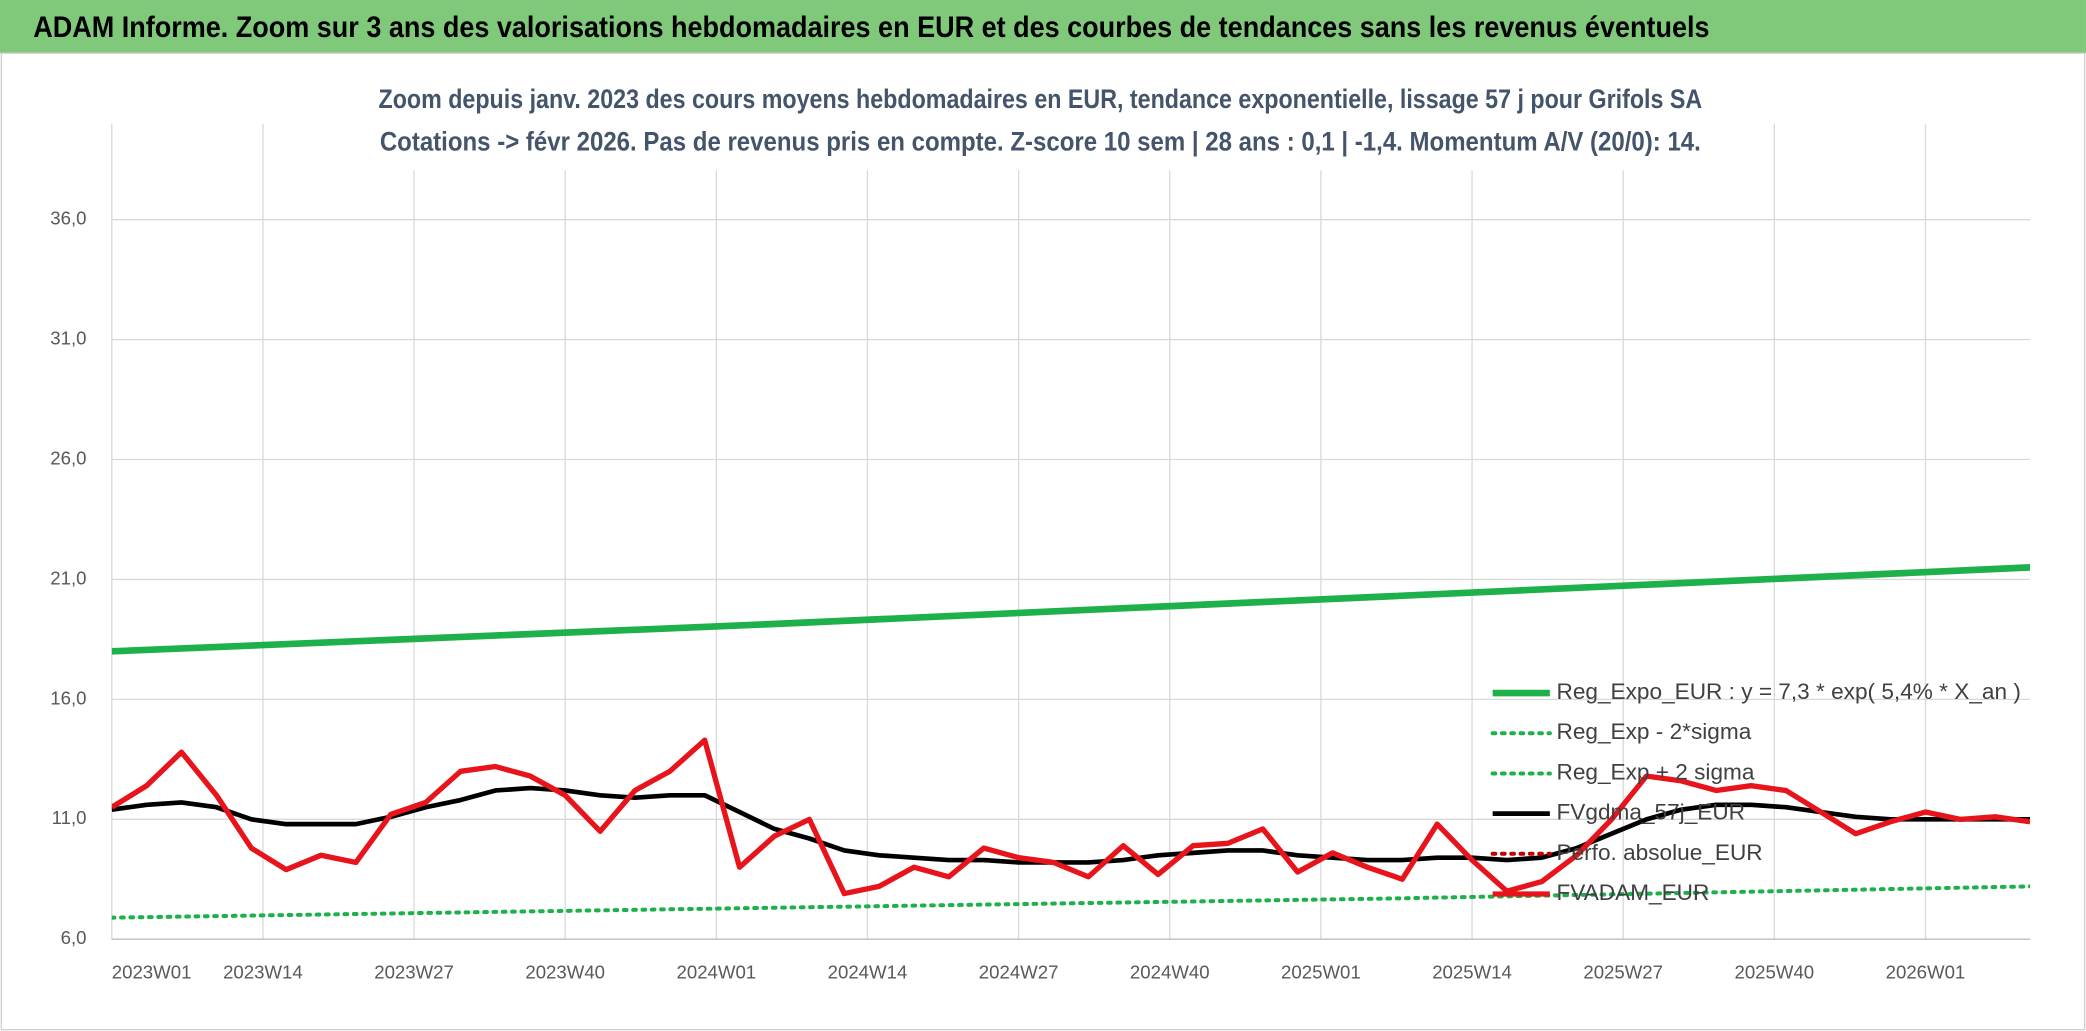 Image resolution: width=2086 pixels, height=1031 pixels. Describe the element at coordinates (1660, 852) in the screenshot. I see `legend-label: Perfo. absolue_EUR` at that location.